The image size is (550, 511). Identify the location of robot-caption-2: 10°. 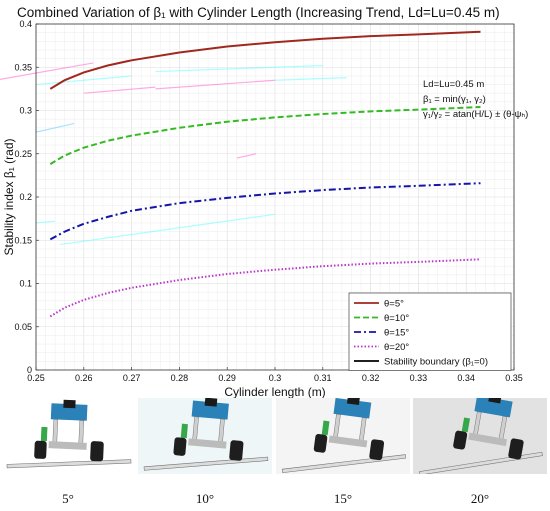
(205, 498).